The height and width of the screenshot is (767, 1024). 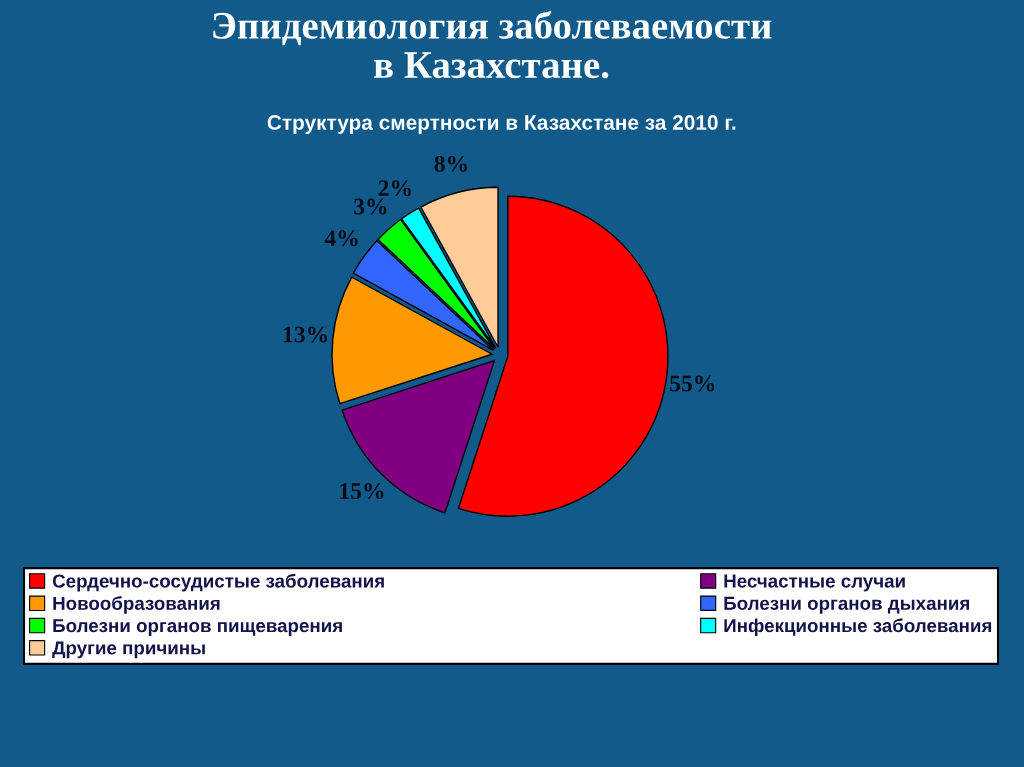 What do you see at coordinates (450, 163) in the screenshot?
I see `data-label: 8%` at bounding box center [450, 163].